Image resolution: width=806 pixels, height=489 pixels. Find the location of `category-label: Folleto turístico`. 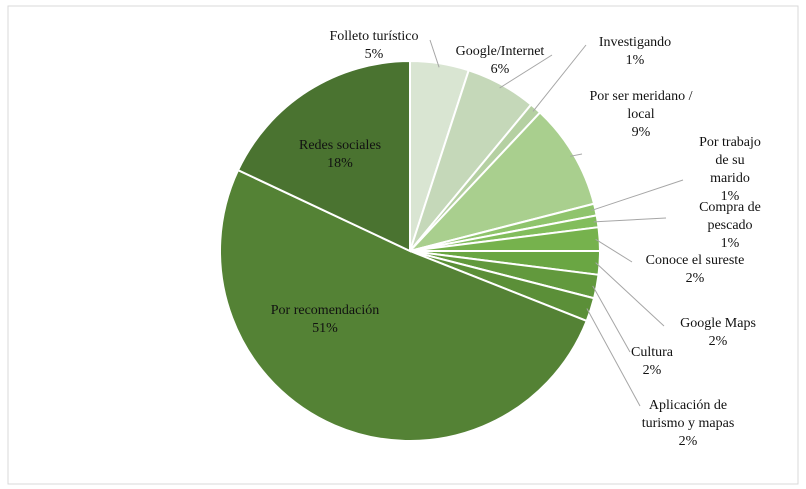

category-label: Folleto turístico is located at coordinates (374, 36).